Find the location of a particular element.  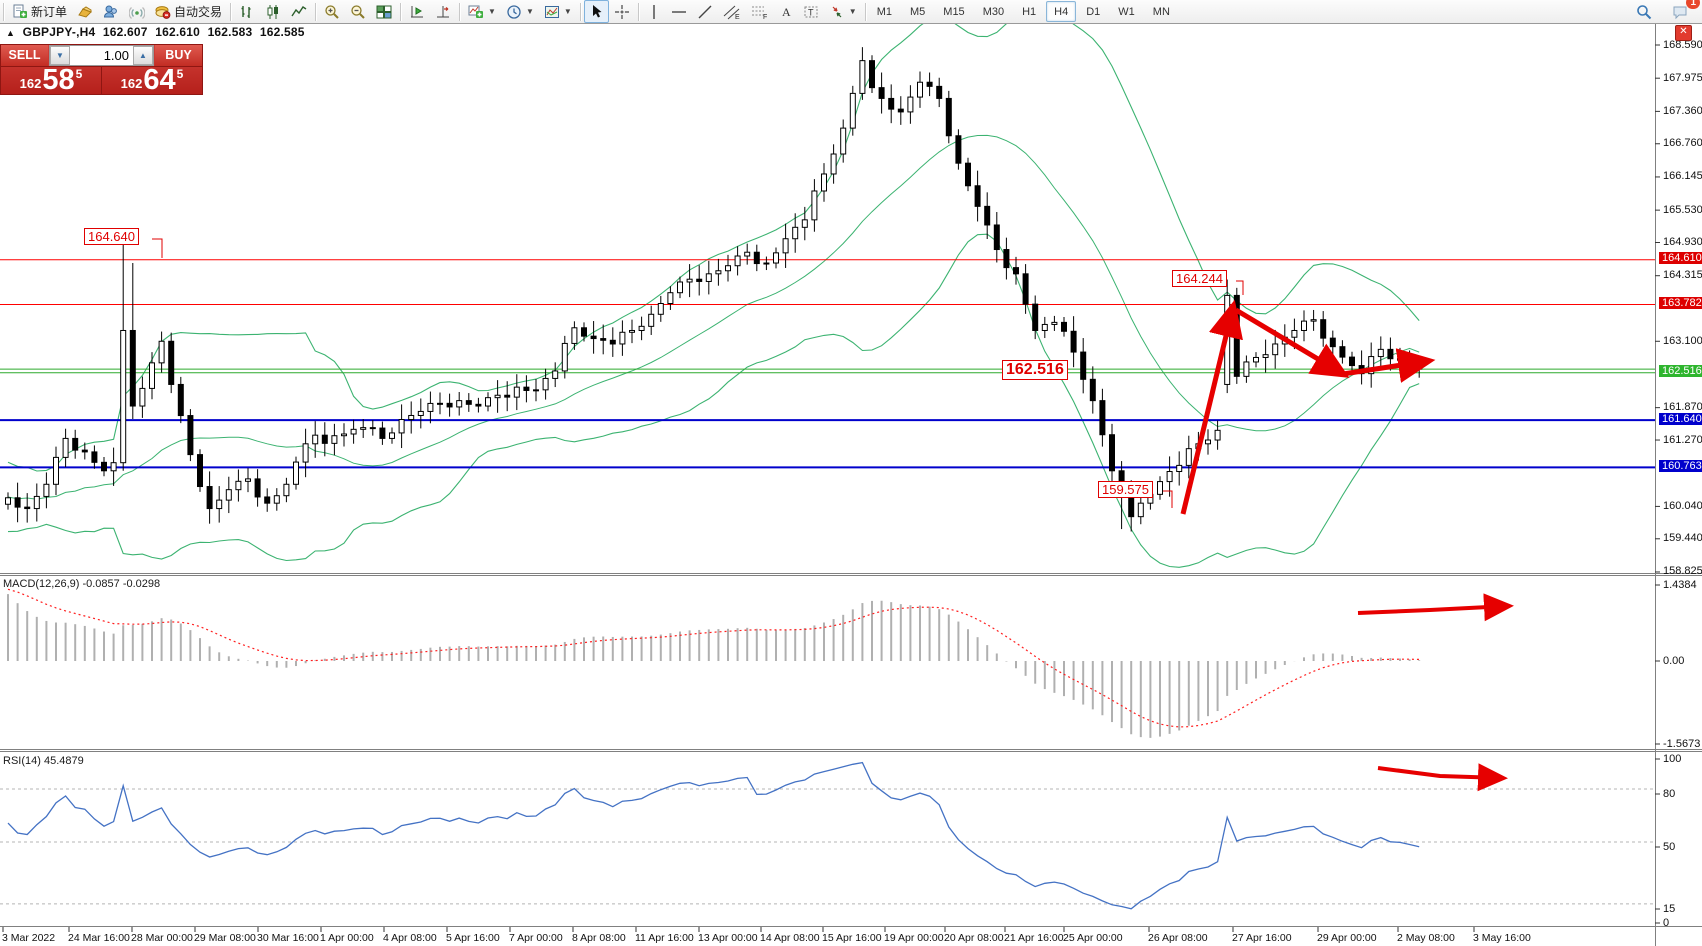

rsi-axis-tick: 80 is located at coordinates (1669, 794).